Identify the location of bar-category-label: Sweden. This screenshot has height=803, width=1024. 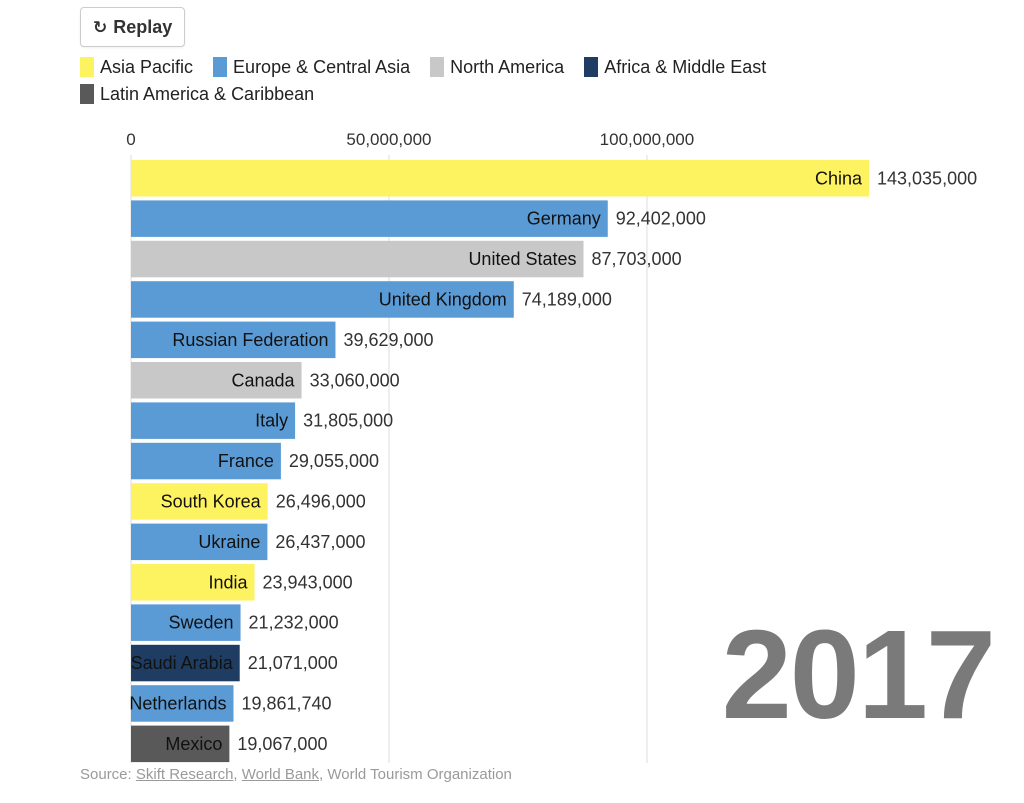
(200, 623).